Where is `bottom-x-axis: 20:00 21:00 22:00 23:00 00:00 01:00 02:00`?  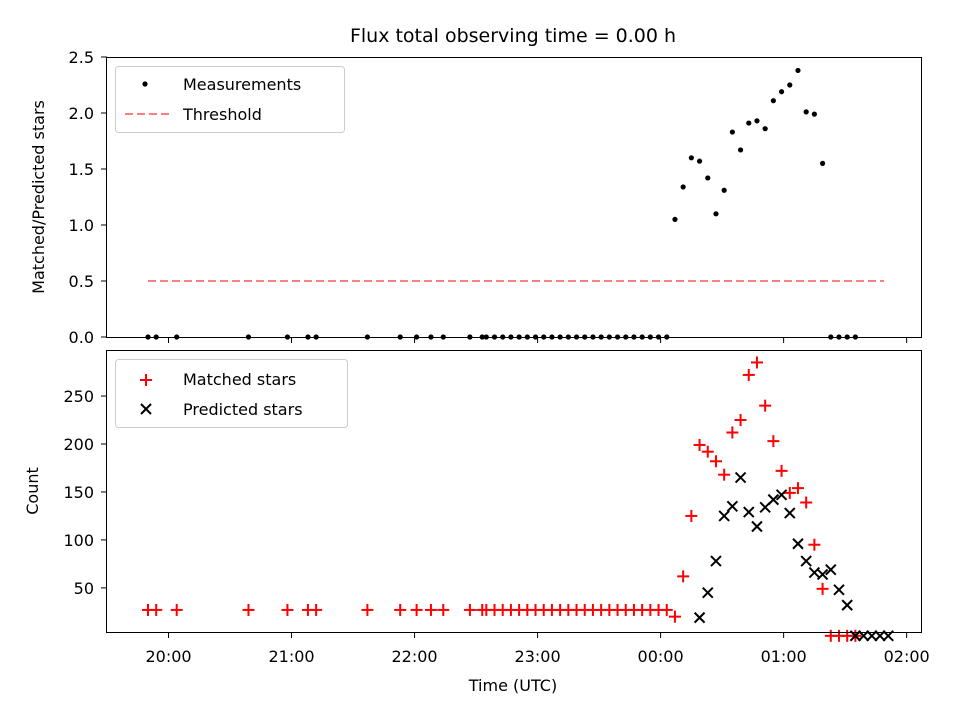 bottom-x-axis: 20:00 21:00 22:00 23:00 00:00 01:00 02:00 is located at coordinates (537, 649).